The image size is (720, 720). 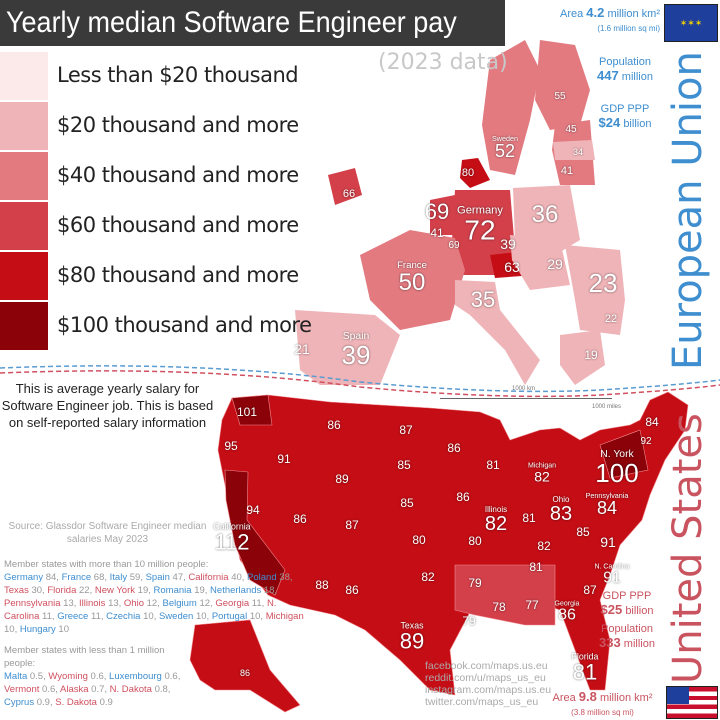 What do you see at coordinates (540, 262) in the screenshot?
I see `region-central` at bounding box center [540, 262].